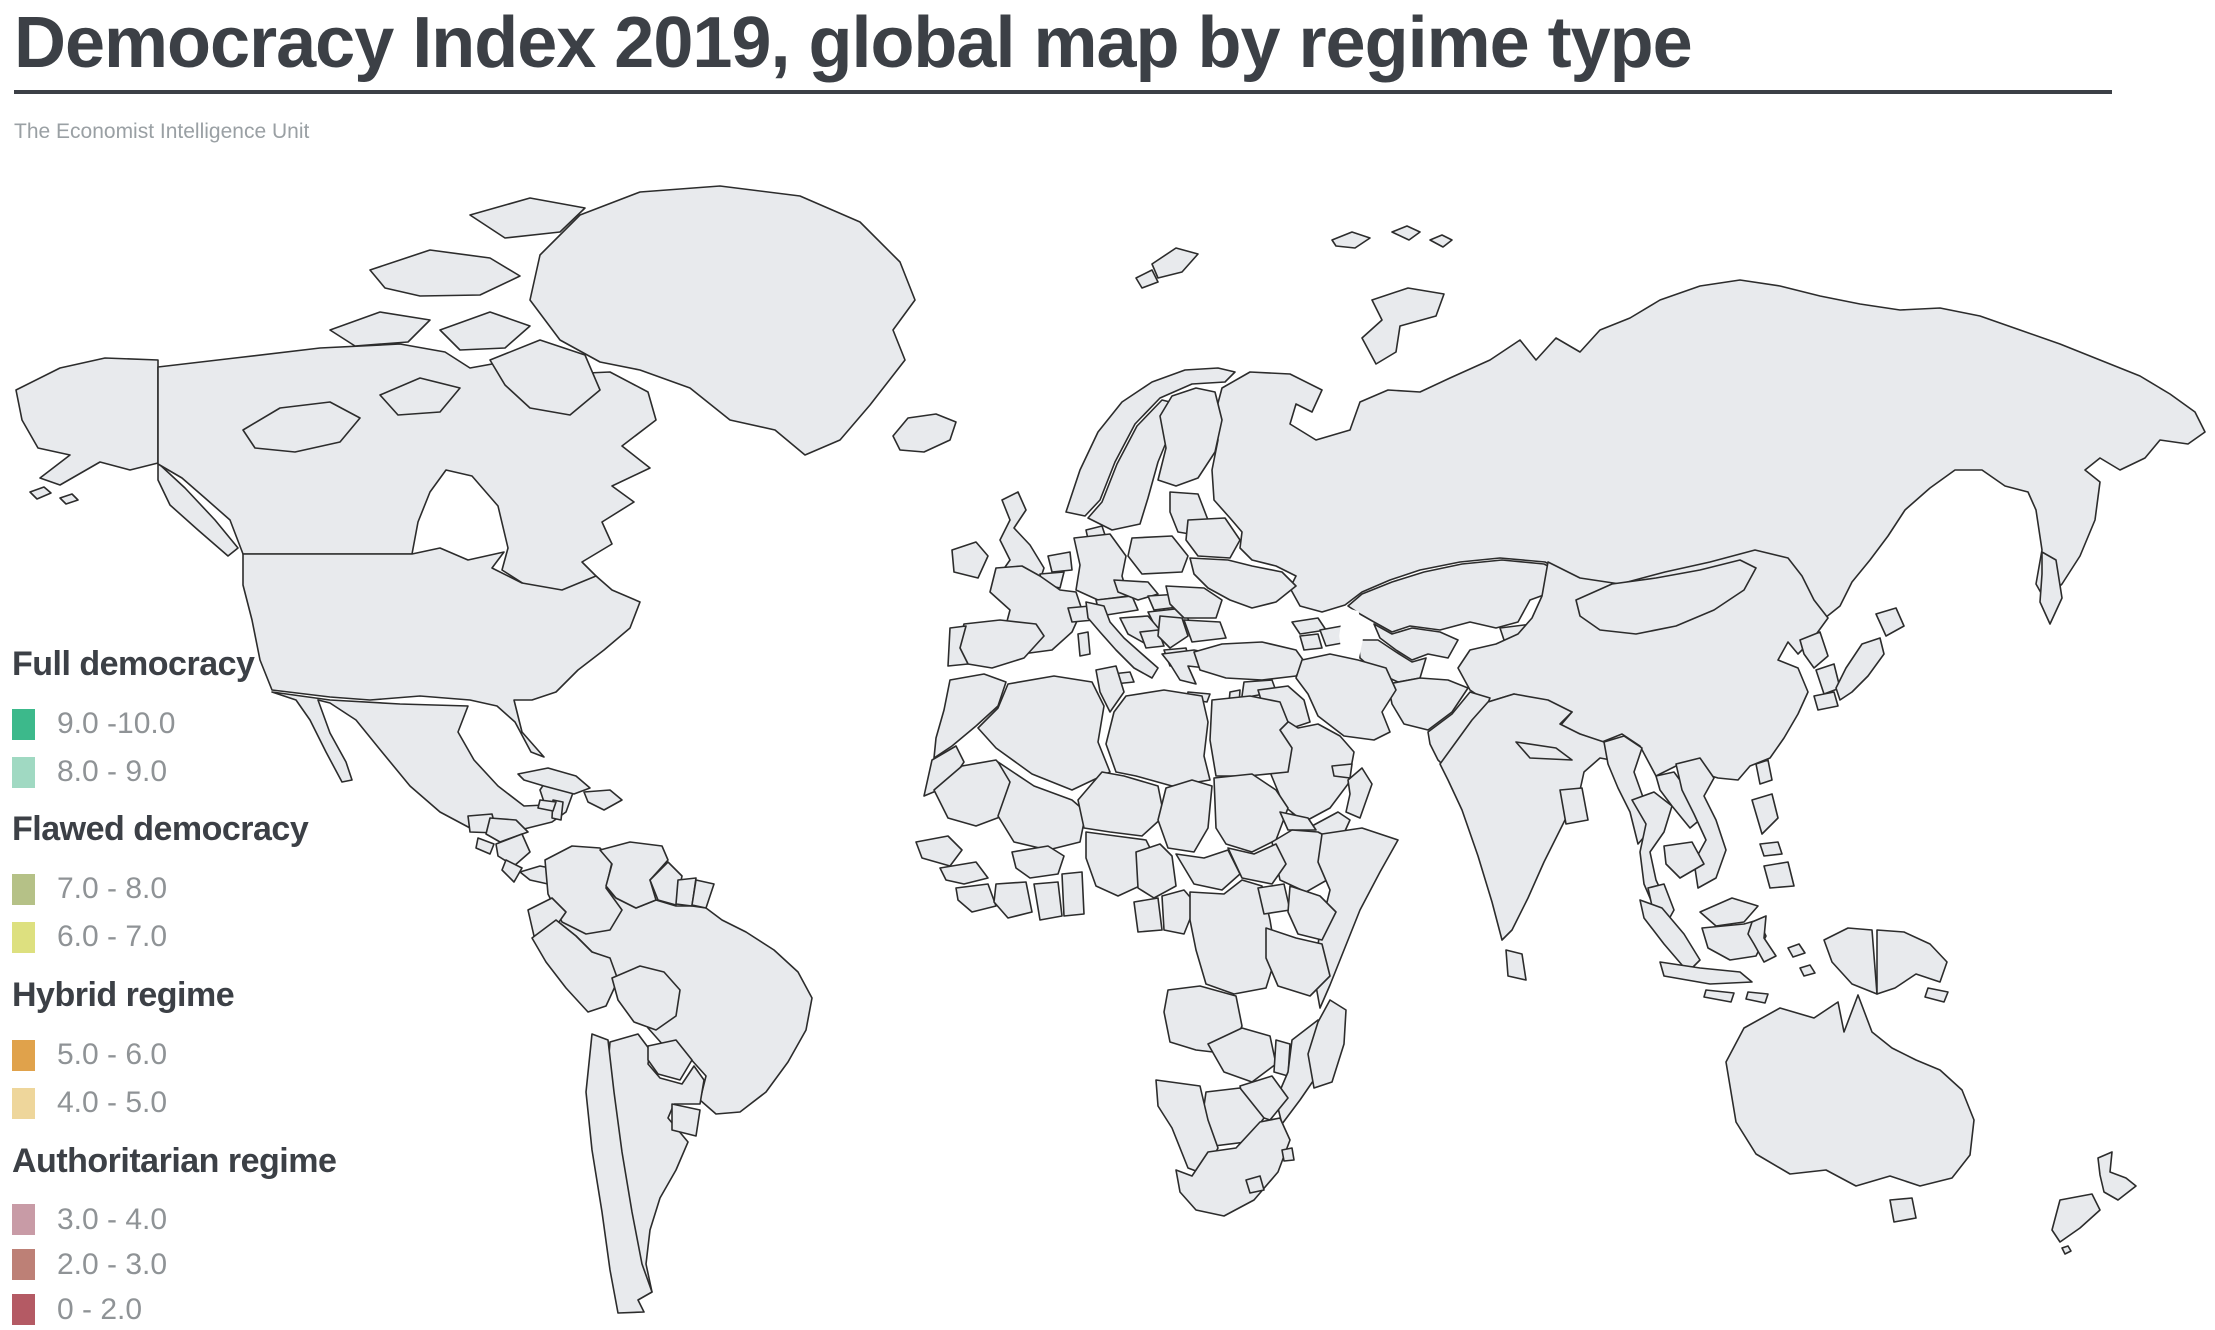  I want to click on country-sumatra, so click(1670, 936).